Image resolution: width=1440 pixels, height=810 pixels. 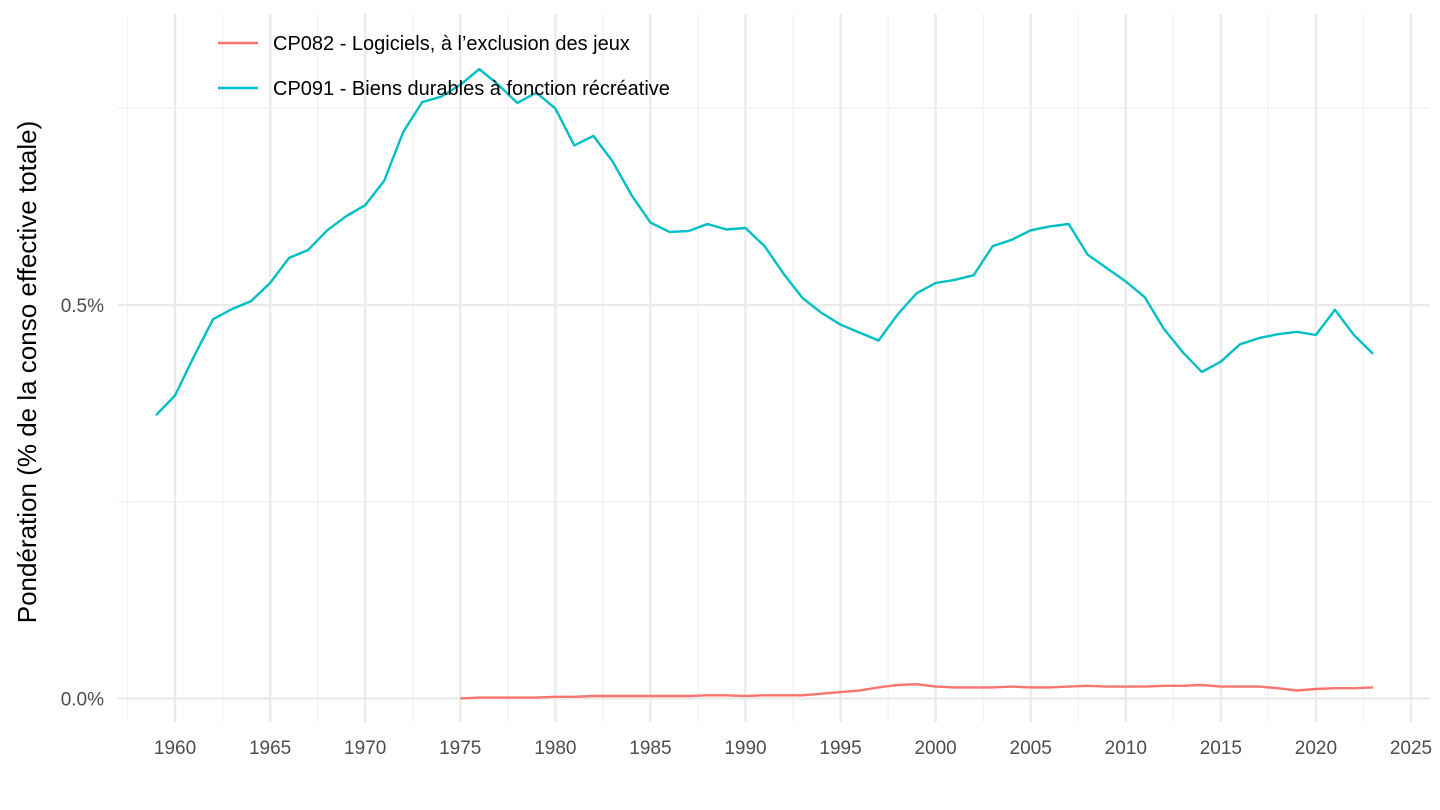 I want to click on x-tick-label: 2025, so click(x=1411, y=748).